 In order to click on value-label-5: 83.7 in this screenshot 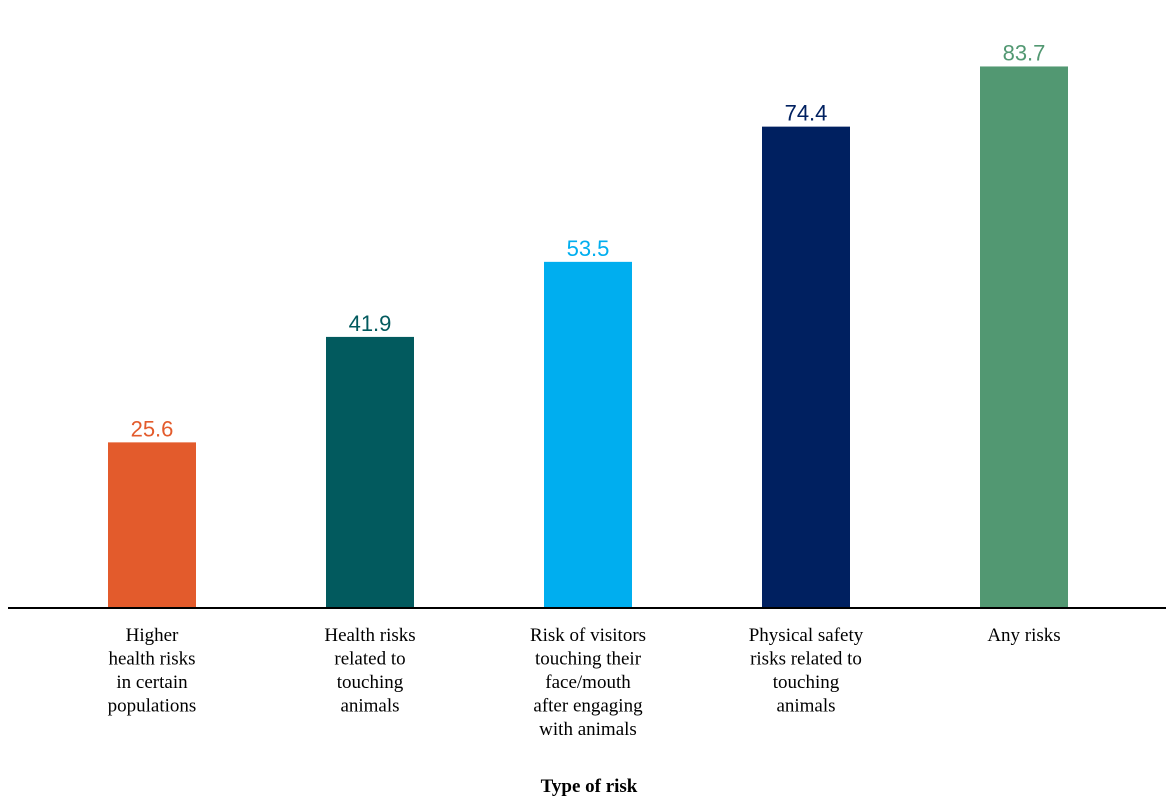, I will do `click(1024, 52)`.